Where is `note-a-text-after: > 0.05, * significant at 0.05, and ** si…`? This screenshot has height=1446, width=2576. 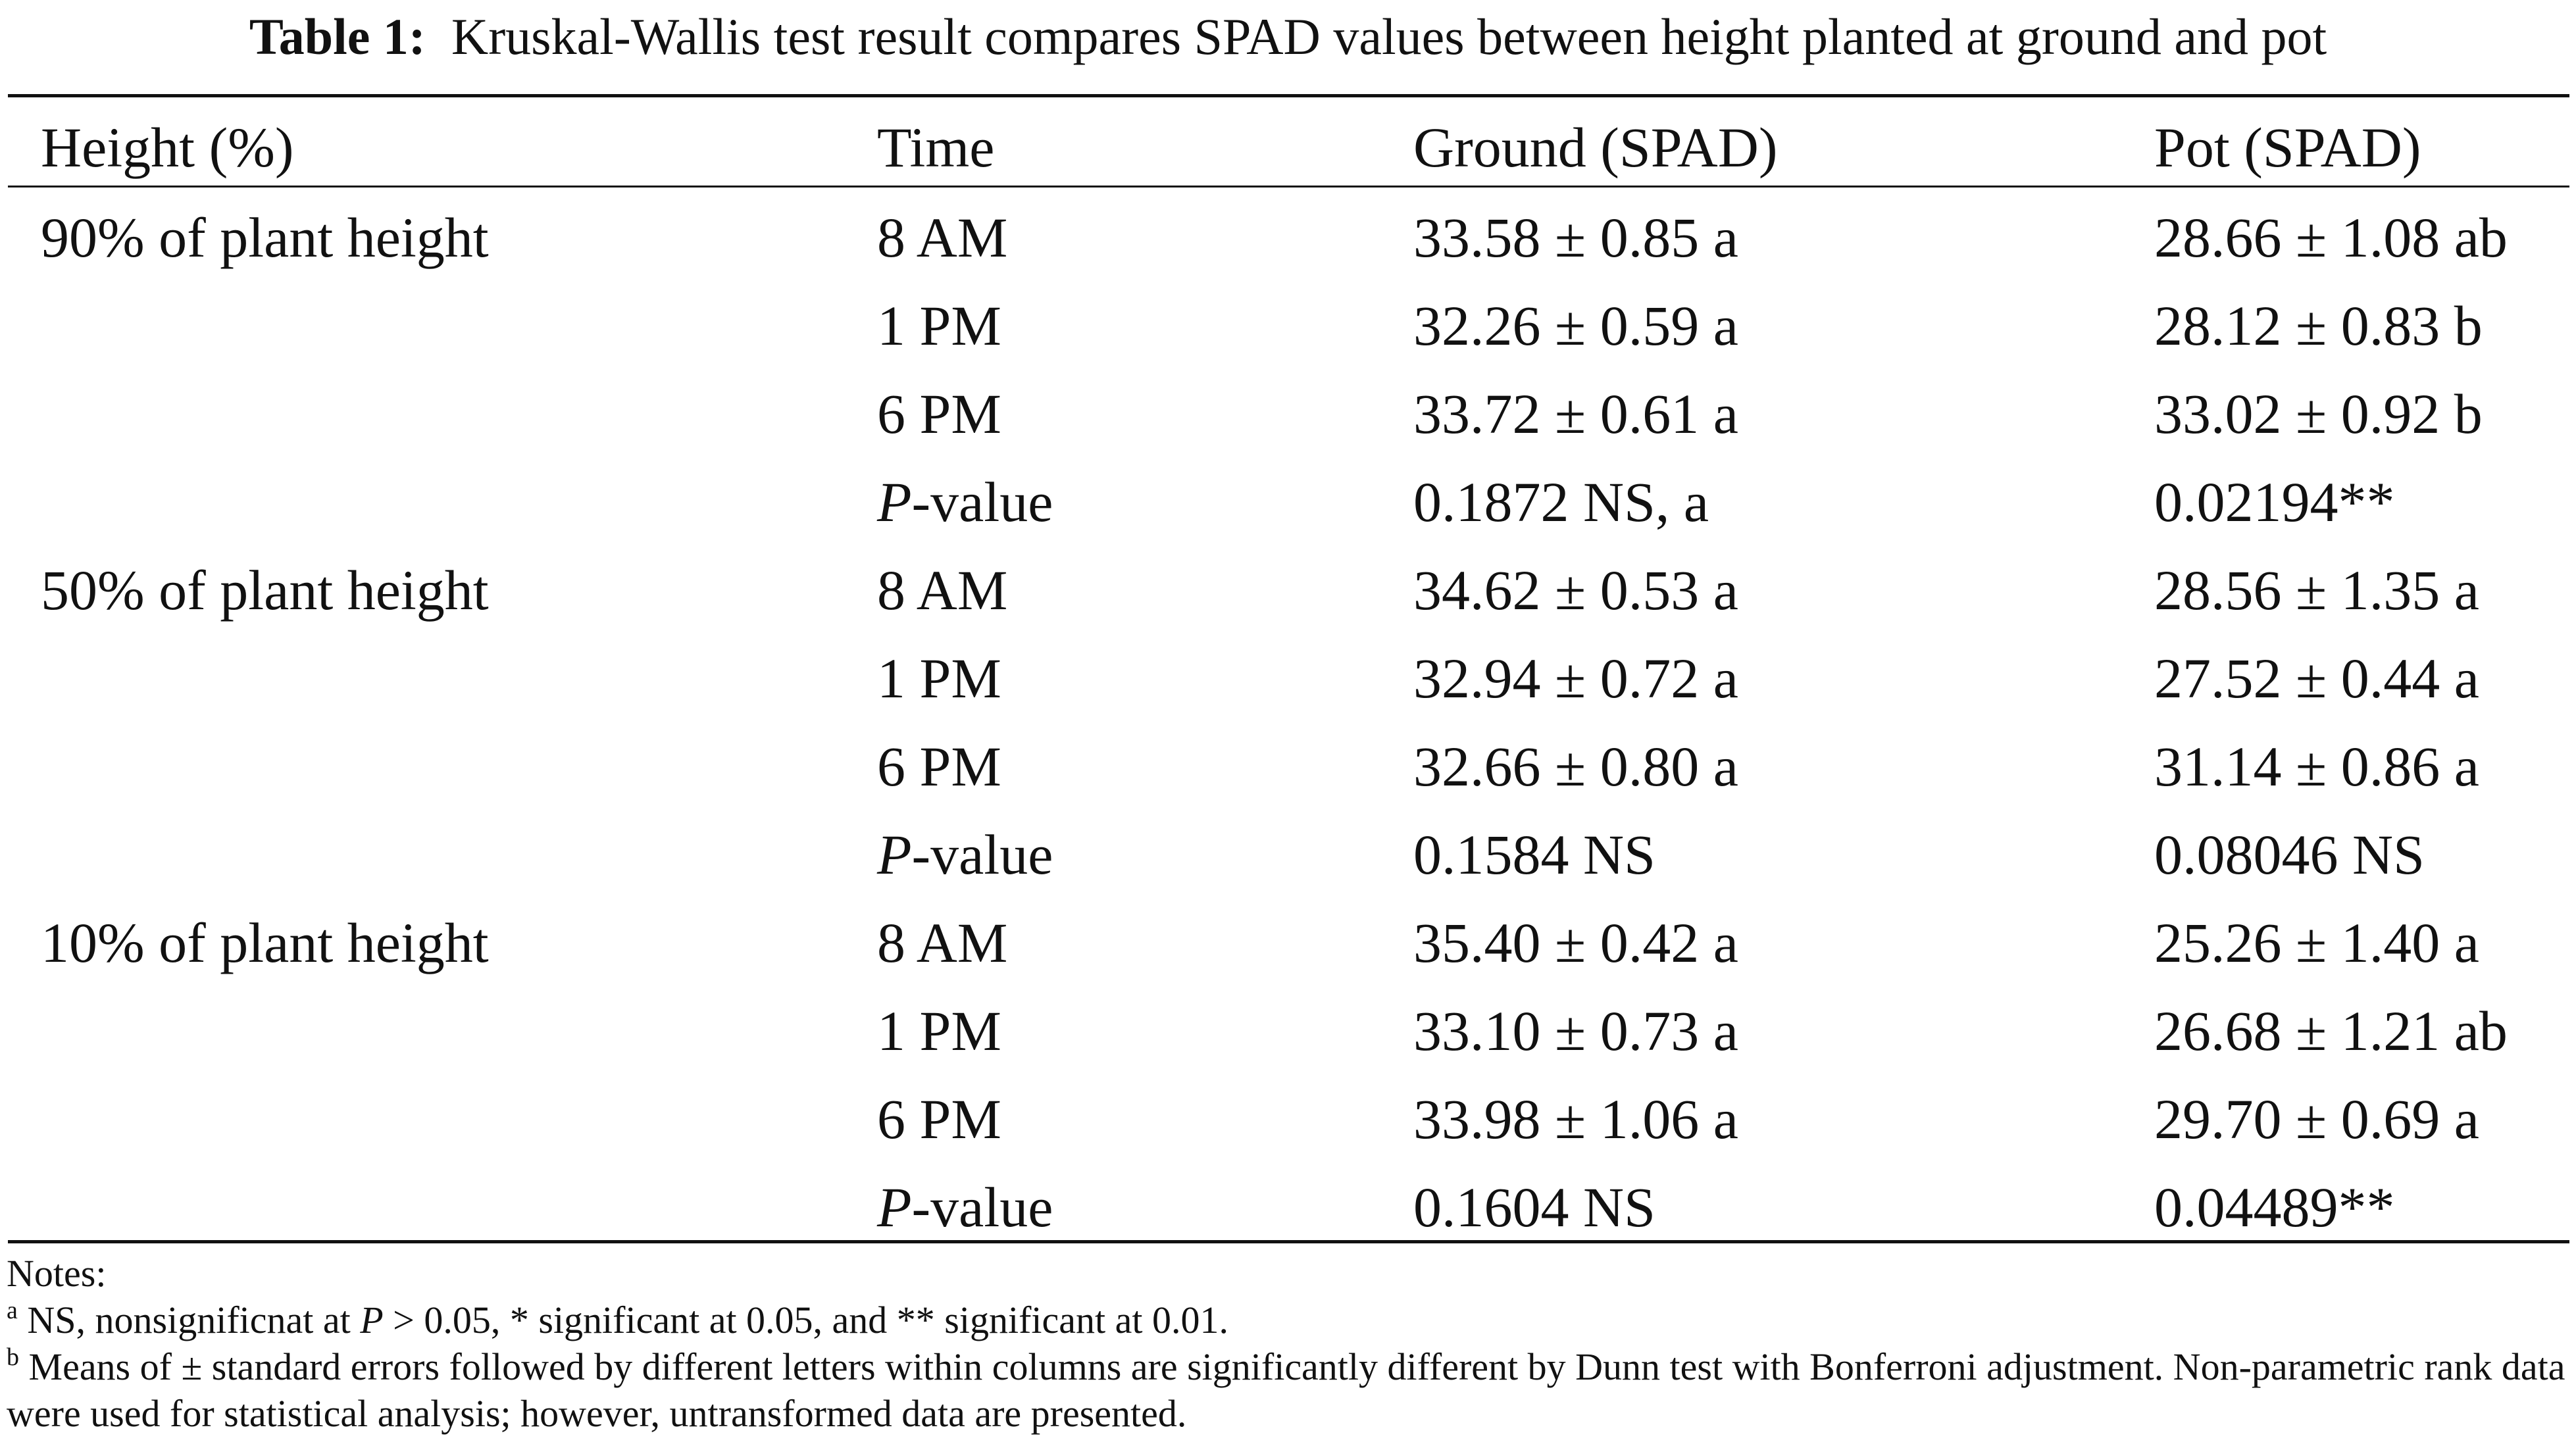 note-a-text-after: > 0.05, * significant at 0.05, and ** si… is located at coordinates (805, 1320).